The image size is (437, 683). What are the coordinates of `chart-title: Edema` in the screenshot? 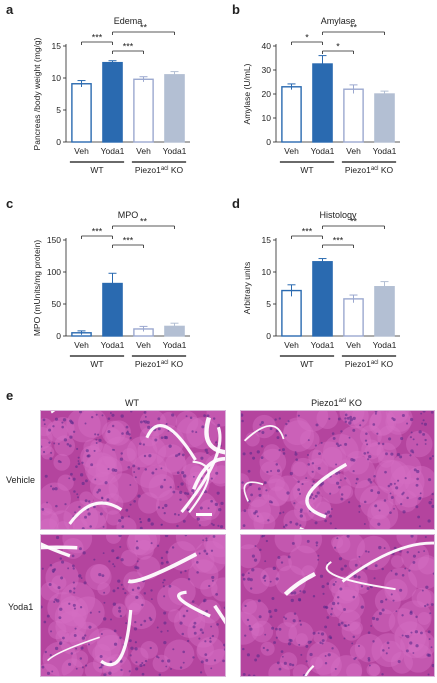 It's located at (128, 21).